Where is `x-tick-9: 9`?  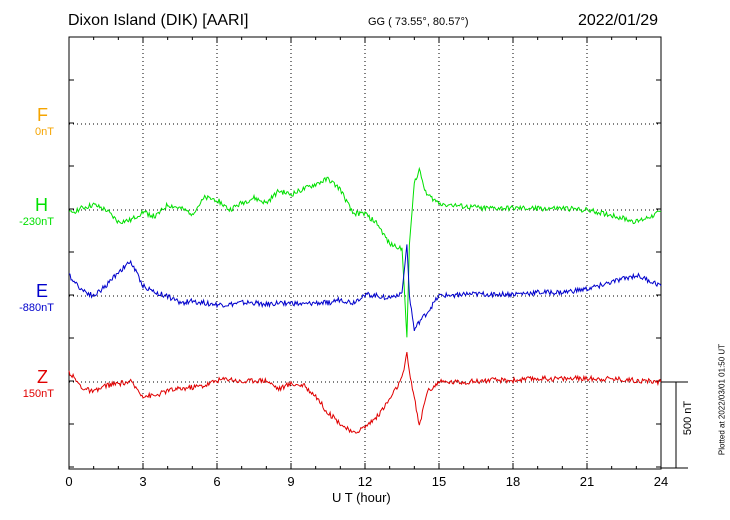
x-tick-9: 9 is located at coordinates (291, 481).